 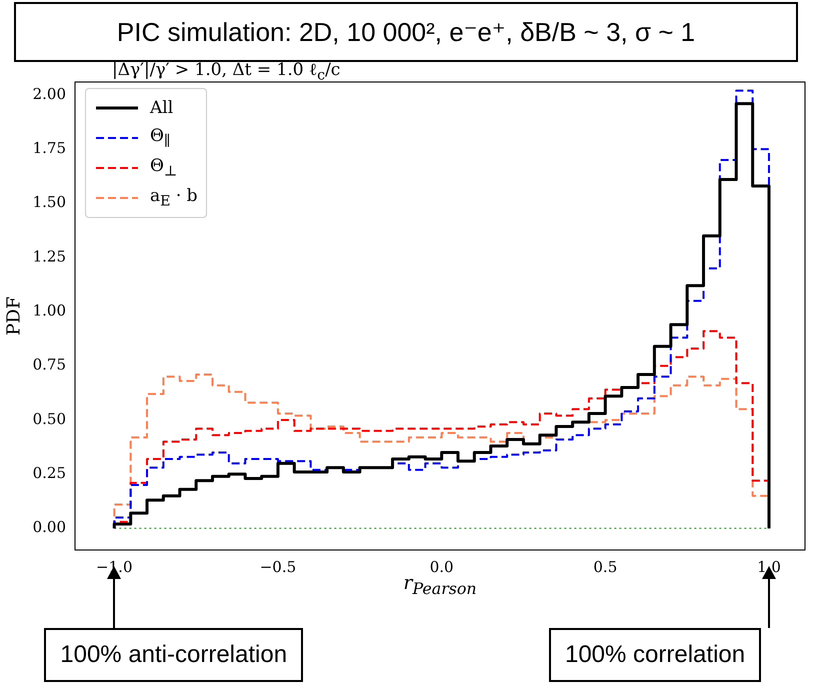 I want to click on chart-subtitle: |Δγ′|/γ′ > 1.0, Δt = 1.0 ℓ$_{c}$/c, so click(x=226, y=73).